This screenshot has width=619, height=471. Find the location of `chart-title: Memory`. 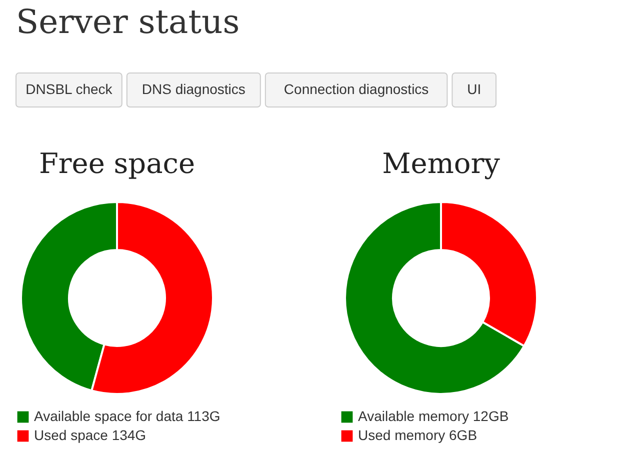

chart-title: Memory is located at coordinates (441, 163).